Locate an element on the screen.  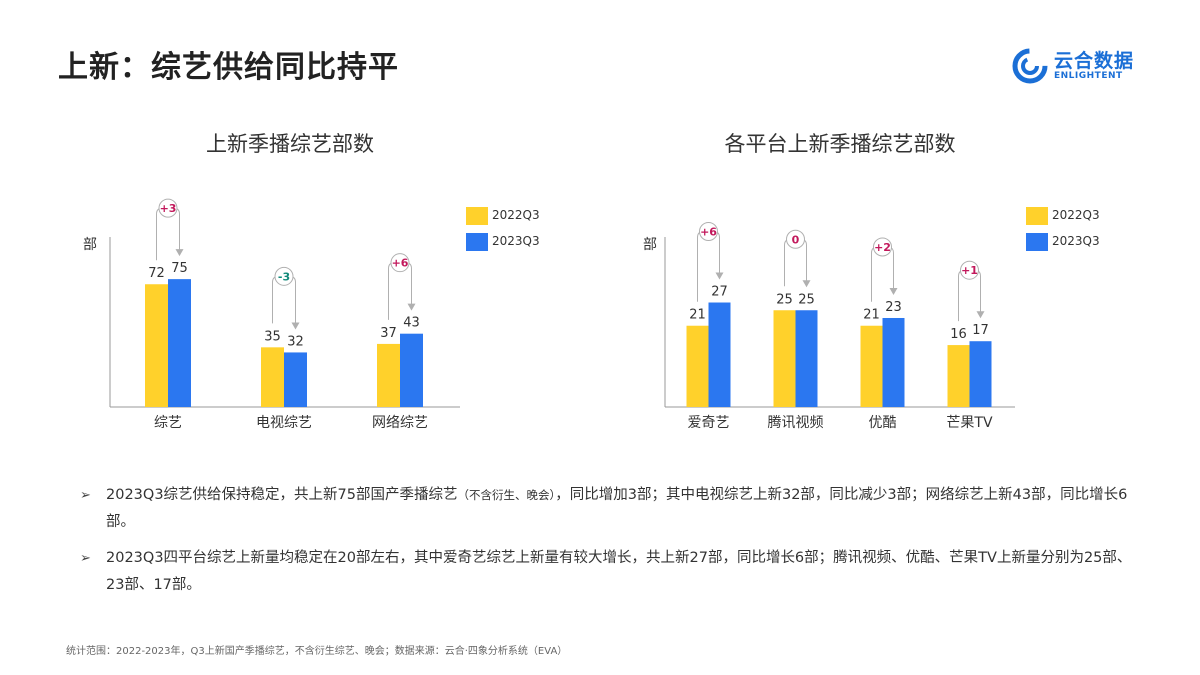
chart-title-left: 上新季播综艺部数 is located at coordinates (290, 144).